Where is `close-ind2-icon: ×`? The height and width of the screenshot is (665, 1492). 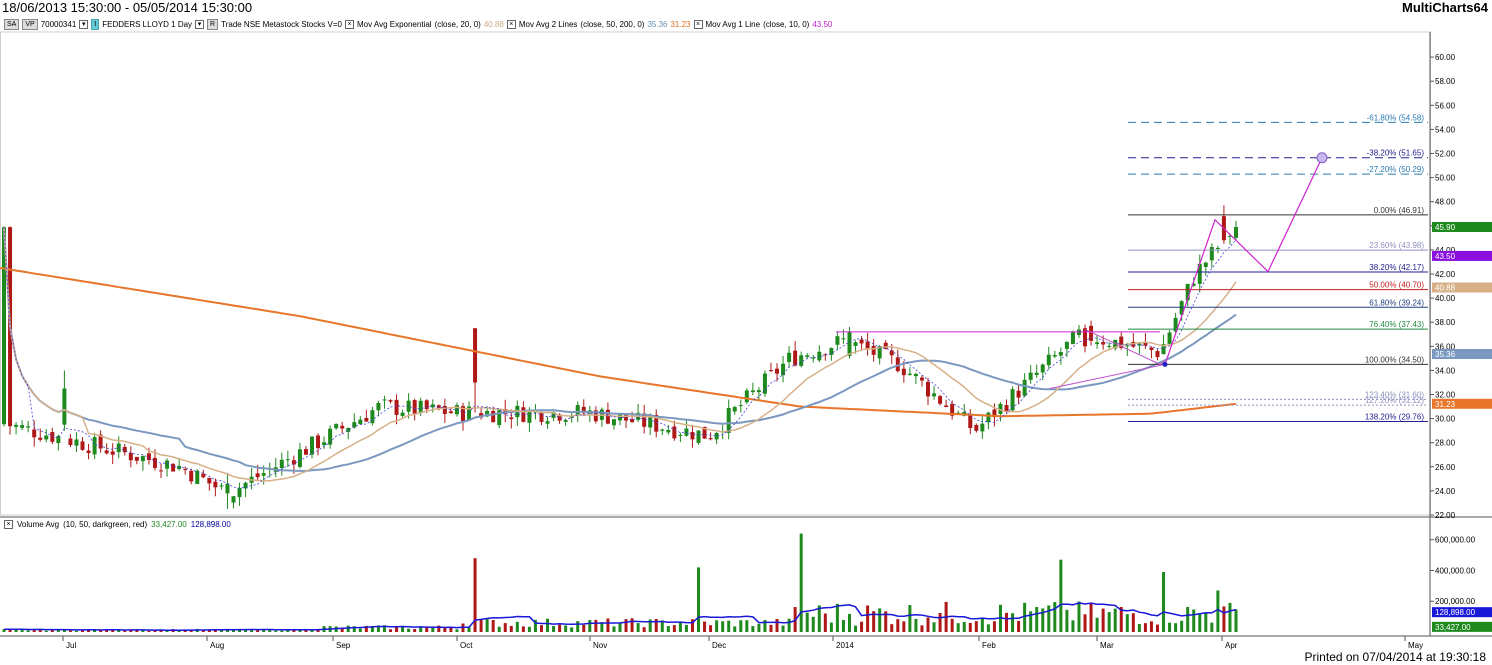
close-ind2-icon: × is located at coordinates (511, 24).